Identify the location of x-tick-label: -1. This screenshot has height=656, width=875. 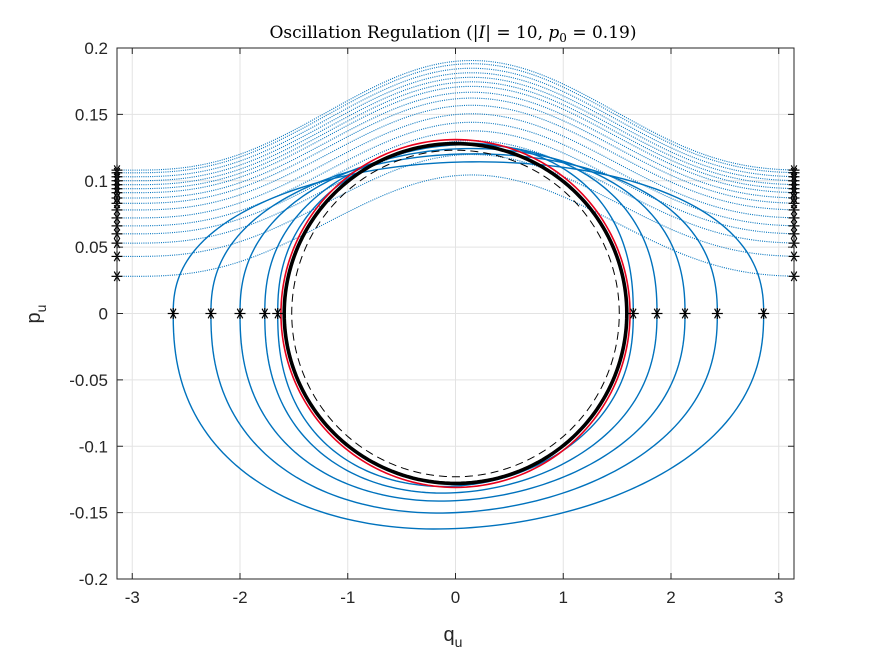
(347, 597).